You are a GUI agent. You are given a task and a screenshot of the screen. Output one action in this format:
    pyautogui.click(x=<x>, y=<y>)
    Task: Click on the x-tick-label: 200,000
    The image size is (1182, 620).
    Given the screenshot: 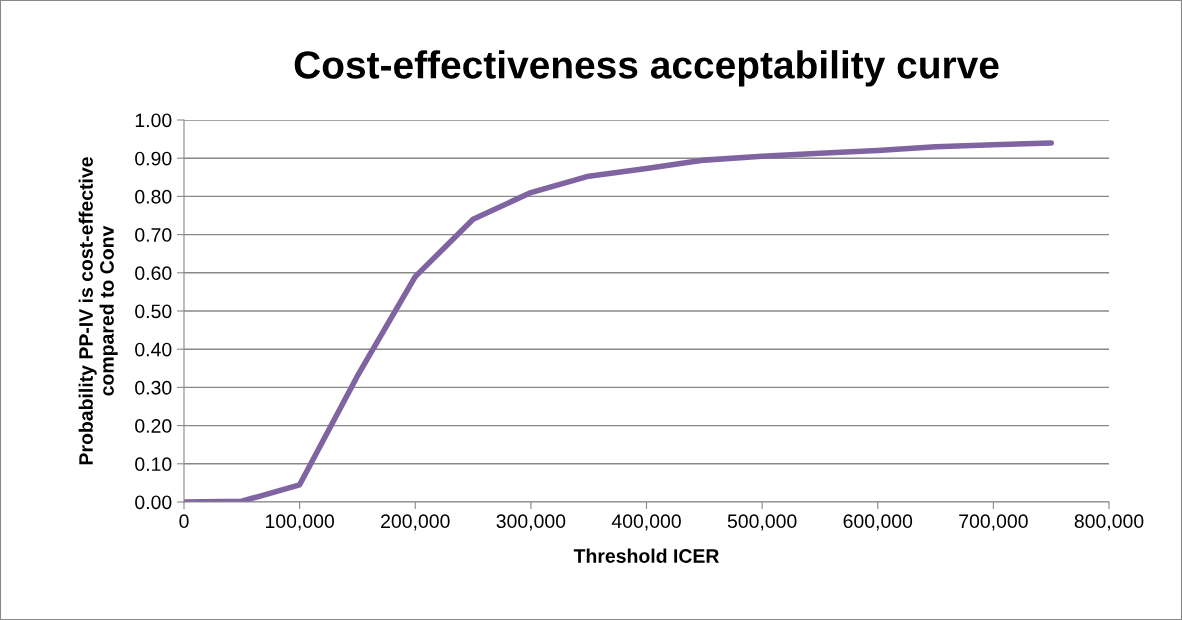 What is the action you would take?
    pyautogui.click(x=415, y=522)
    